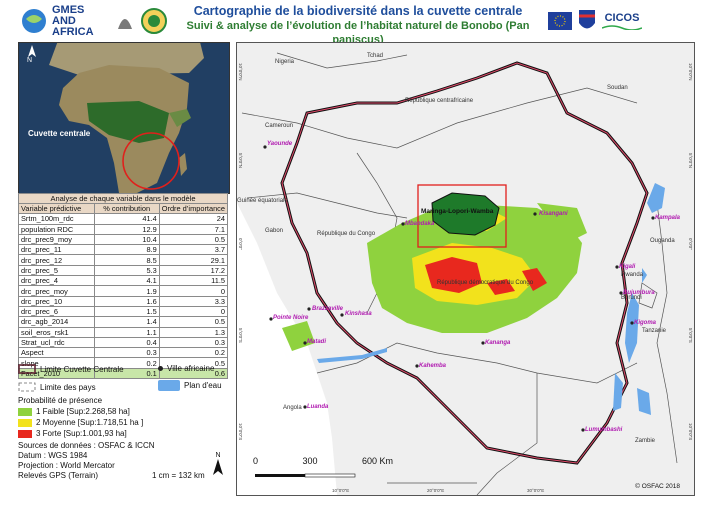 The height and width of the screenshot is (506, 705). I want to click on country-label-13: Angola, so click(292, 408).